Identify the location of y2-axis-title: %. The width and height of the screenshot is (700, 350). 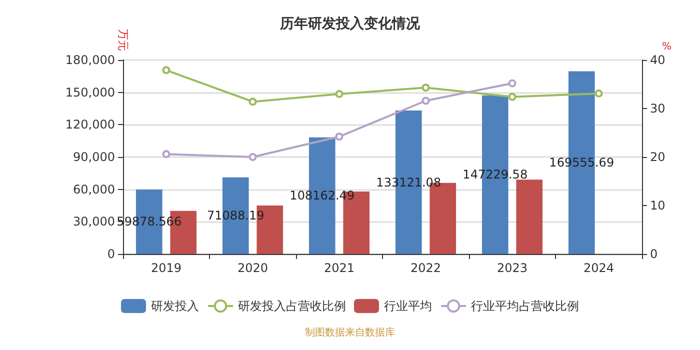
(667, 47).